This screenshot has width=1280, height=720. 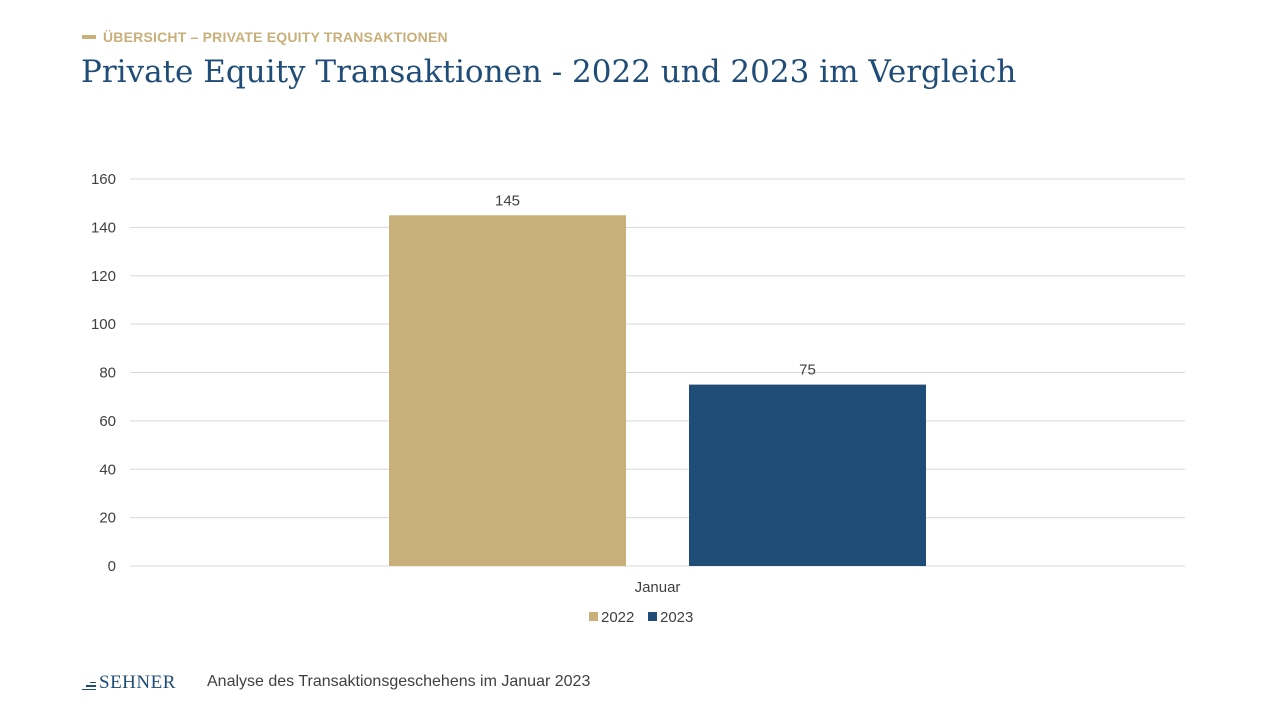 What do you see at coordinates (807, 370) in the screenshot?
I see `data-label: 75` at bounding box center [807, 370].